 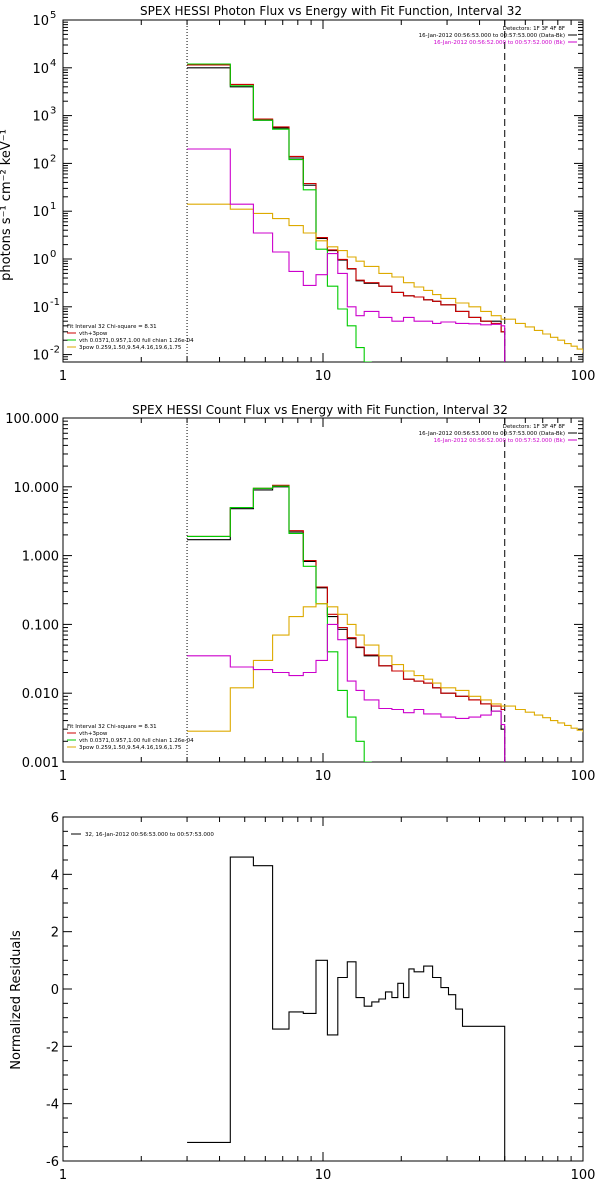 What do you see at coordinates (55, 875) in the screenshot?
I see `y-tick-label: 4` at bounding box center [55, 875].